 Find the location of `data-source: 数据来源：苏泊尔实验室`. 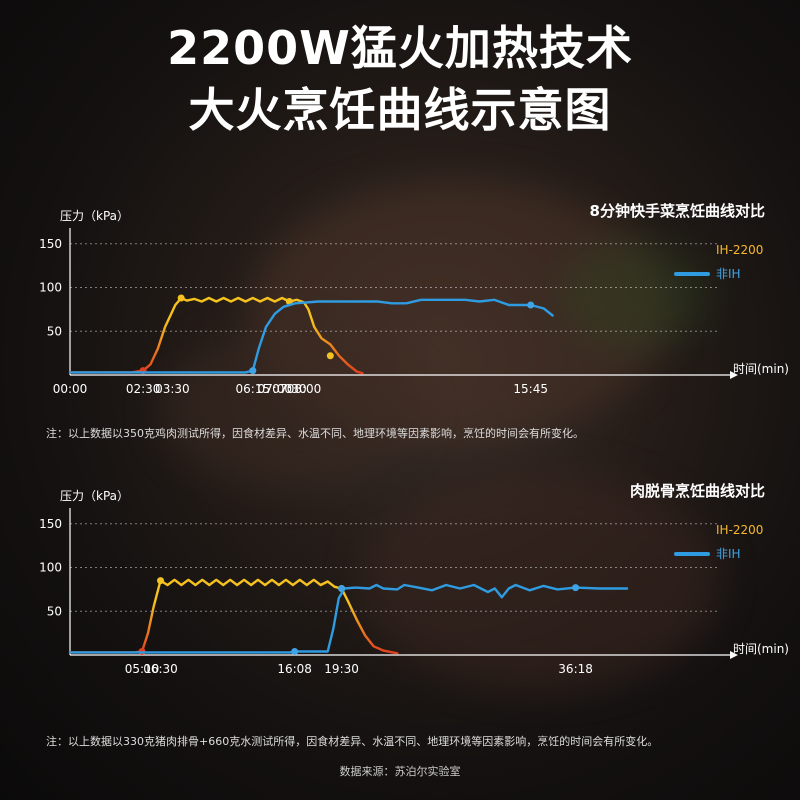

data-source: 数据来源：苏泊尔实验室 is located at coordinates (400, 771).